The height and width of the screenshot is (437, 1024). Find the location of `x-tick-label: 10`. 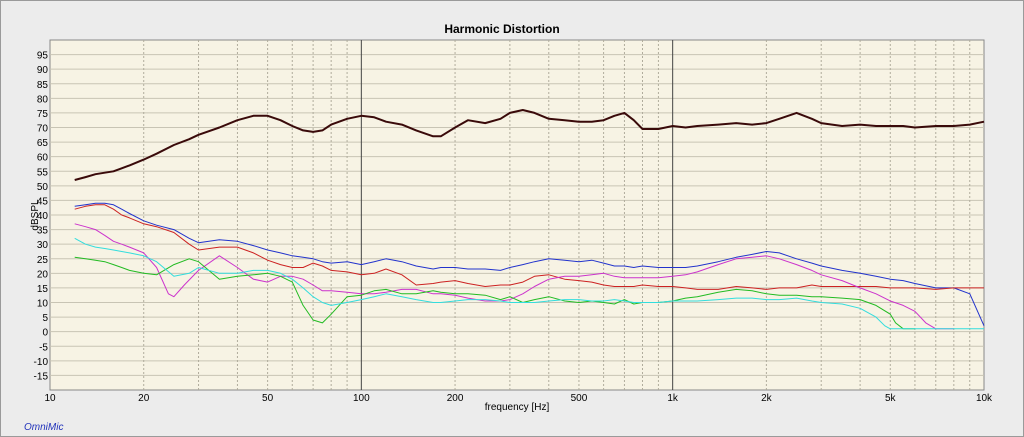

x-tick-label: 10 is located at coordinates (50, 398).